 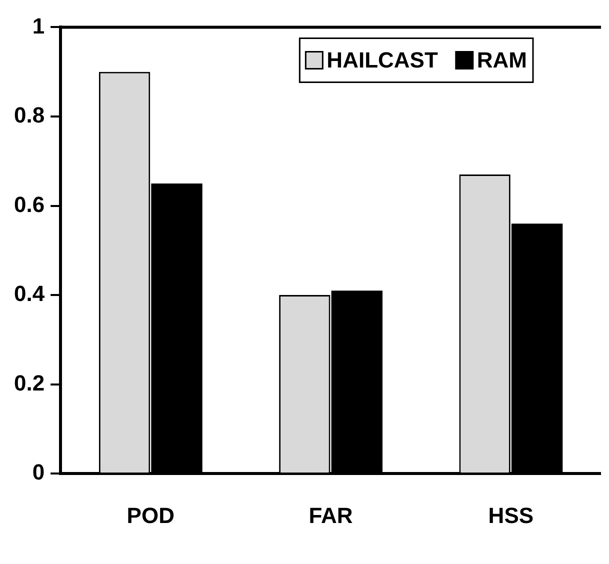 What do you see at coordinates (38, 472) in the screenshot?
I see `y-tick-label: 0` at bounding box center [38, 472].